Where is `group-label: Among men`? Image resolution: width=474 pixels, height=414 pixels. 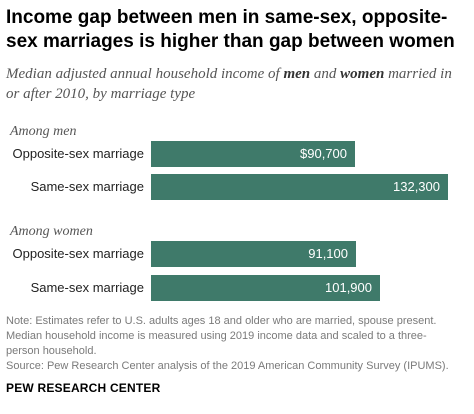
group-label: Among men is located at coordinates (43, 131).